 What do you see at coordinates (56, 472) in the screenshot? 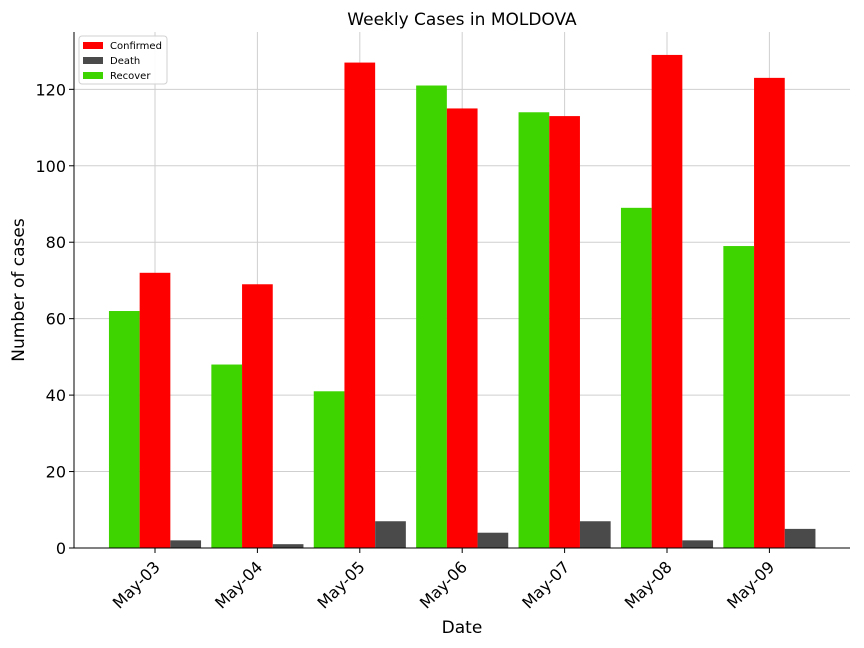
I see `y-tick-label: 20` at bounding box center [56, 472].